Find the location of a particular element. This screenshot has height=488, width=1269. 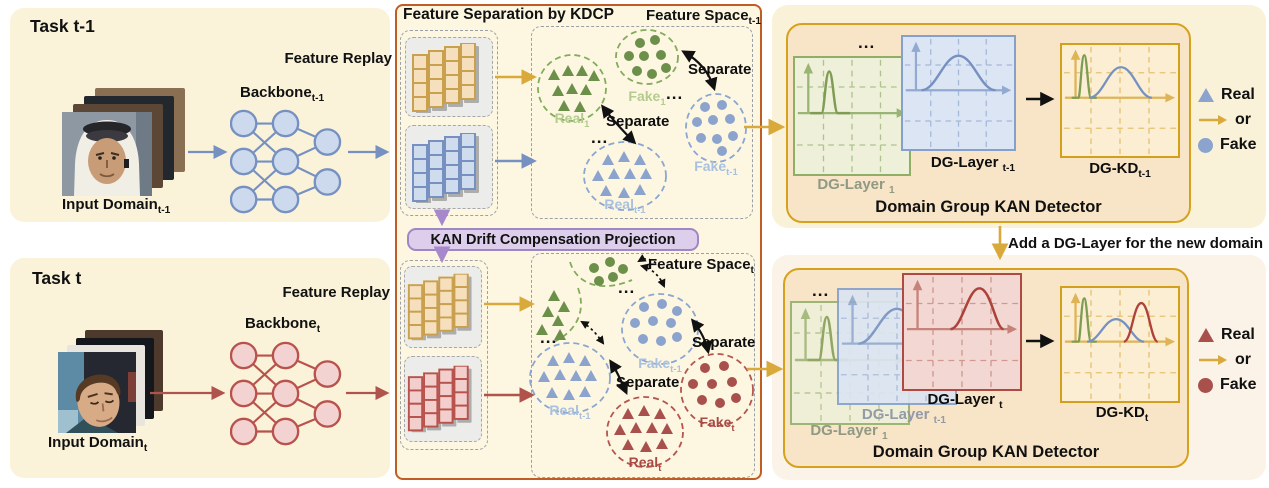

cluster-real-prev-t1 is located at coordinates (625, 176).